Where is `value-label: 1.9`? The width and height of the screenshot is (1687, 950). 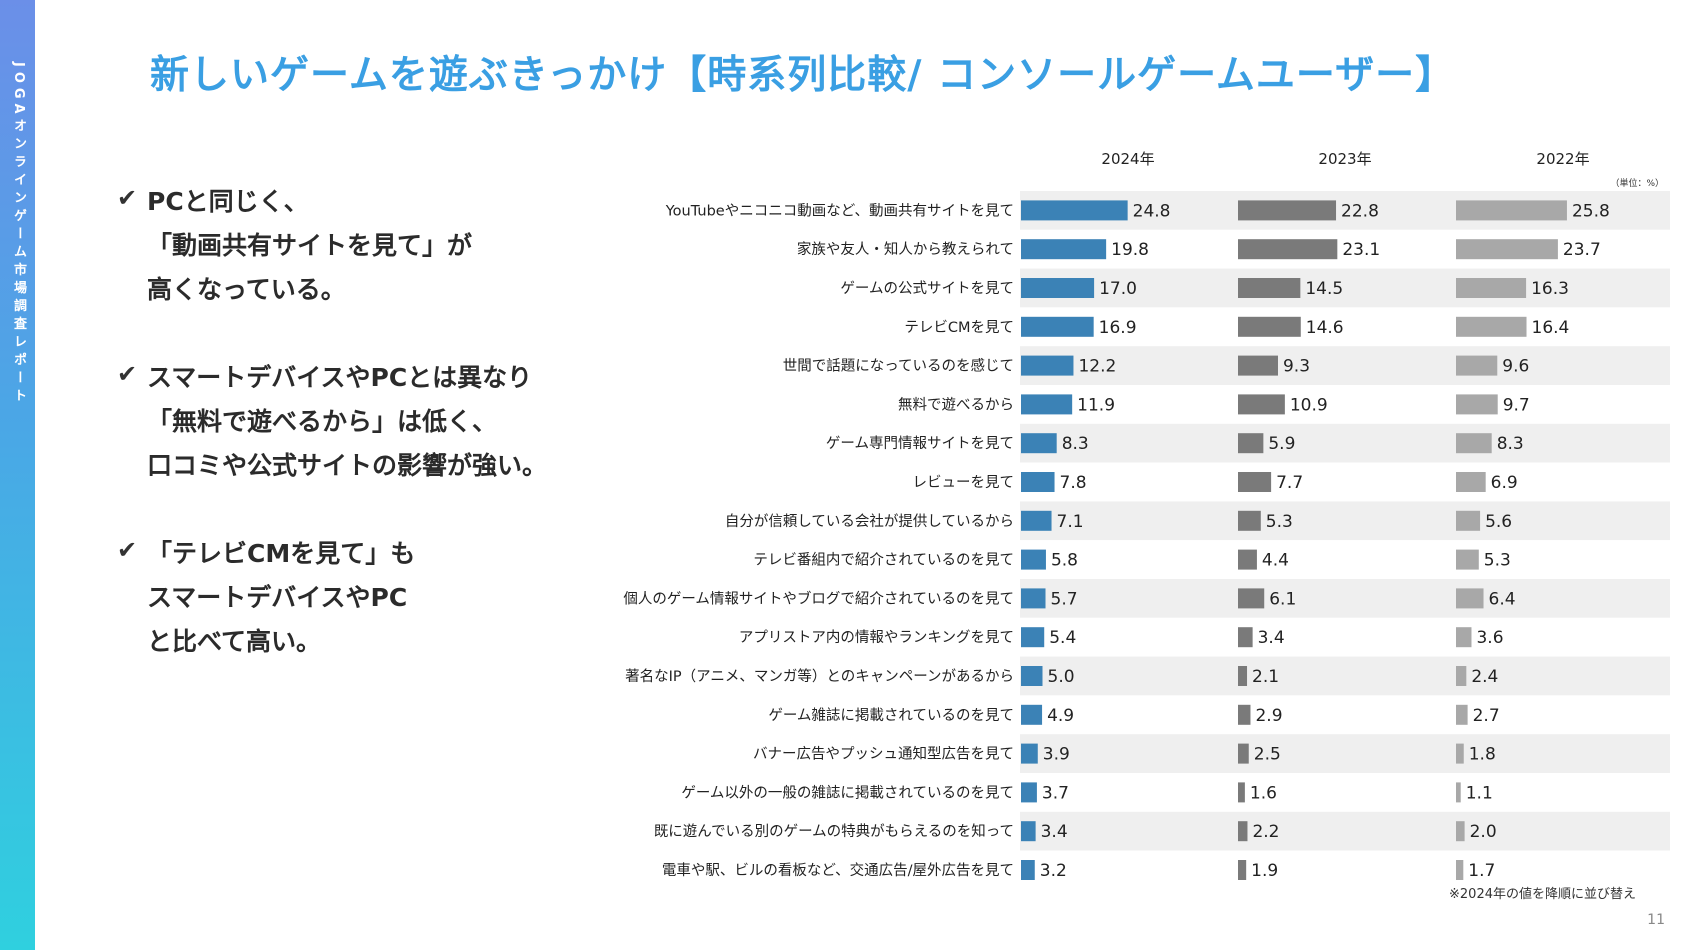 value-label: 1.9 is located at coordinates (1264, 871).